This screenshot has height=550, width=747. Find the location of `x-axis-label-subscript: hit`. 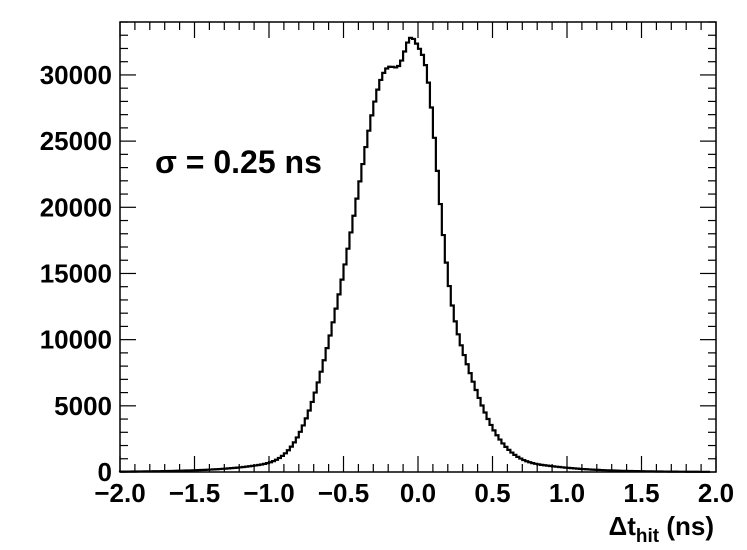

x-axis-label-subscript: hit is located at coordinates (648, 536).